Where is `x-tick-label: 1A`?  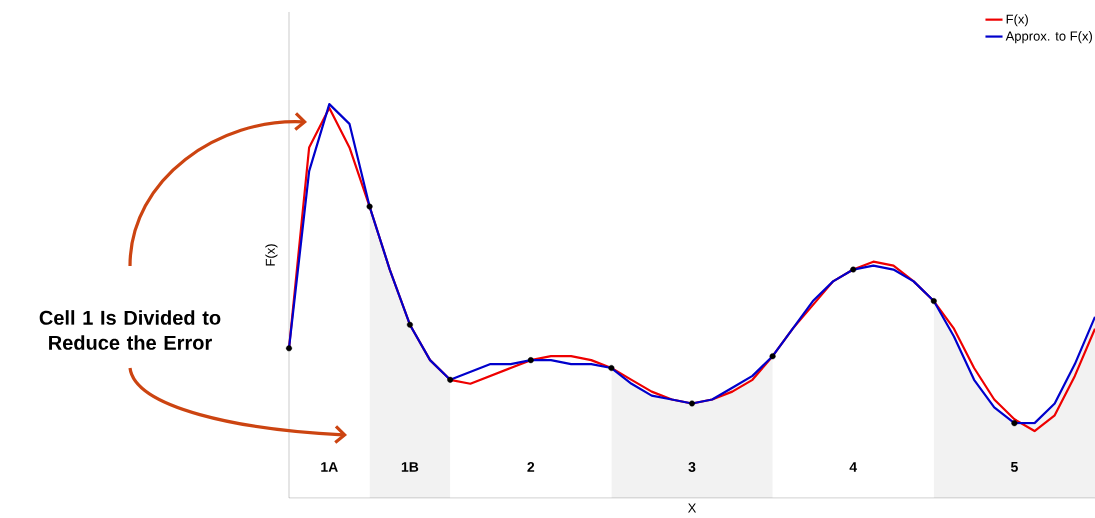
x-tick-label: 1A is located at coordinates (329, 467).